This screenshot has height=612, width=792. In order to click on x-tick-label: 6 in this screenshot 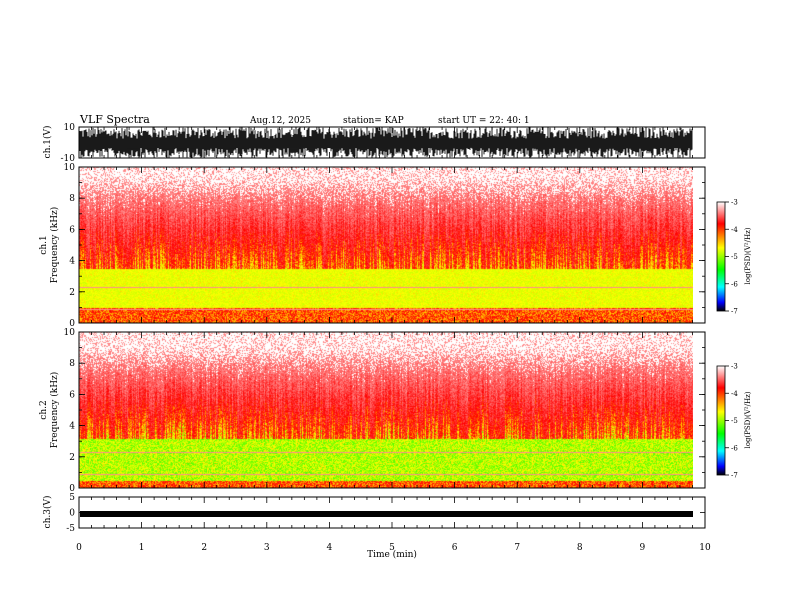, I will do `click(455, 548)`.